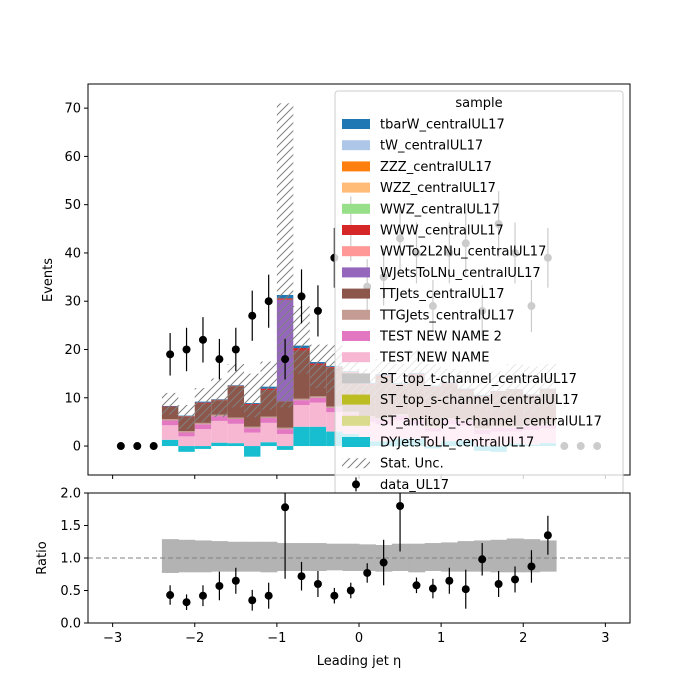 The height and width of the screenshot is (700, 700). I want to click on hist-bar-TEST NEW NAME 2-2, so click(203, 427).